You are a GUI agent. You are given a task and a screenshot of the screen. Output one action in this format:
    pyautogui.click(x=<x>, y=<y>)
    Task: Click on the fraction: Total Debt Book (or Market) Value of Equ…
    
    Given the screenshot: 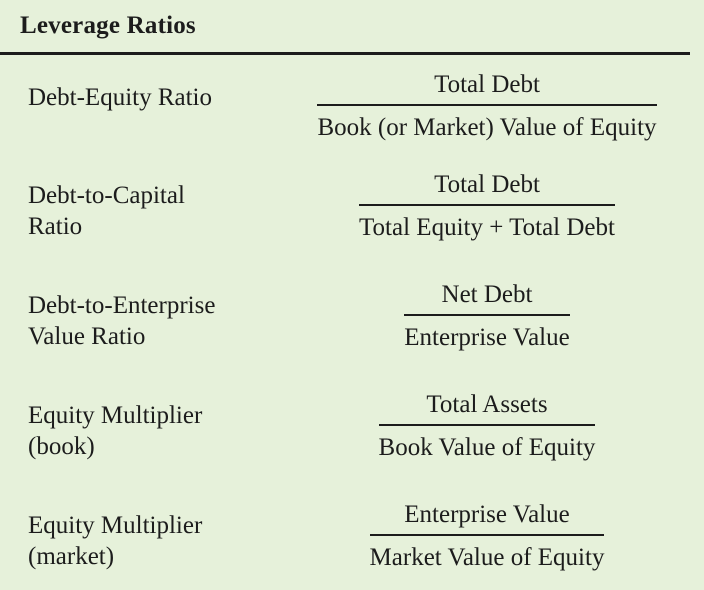 What is the action you would take?
    pyautogui.click(x=487, y=106)
    